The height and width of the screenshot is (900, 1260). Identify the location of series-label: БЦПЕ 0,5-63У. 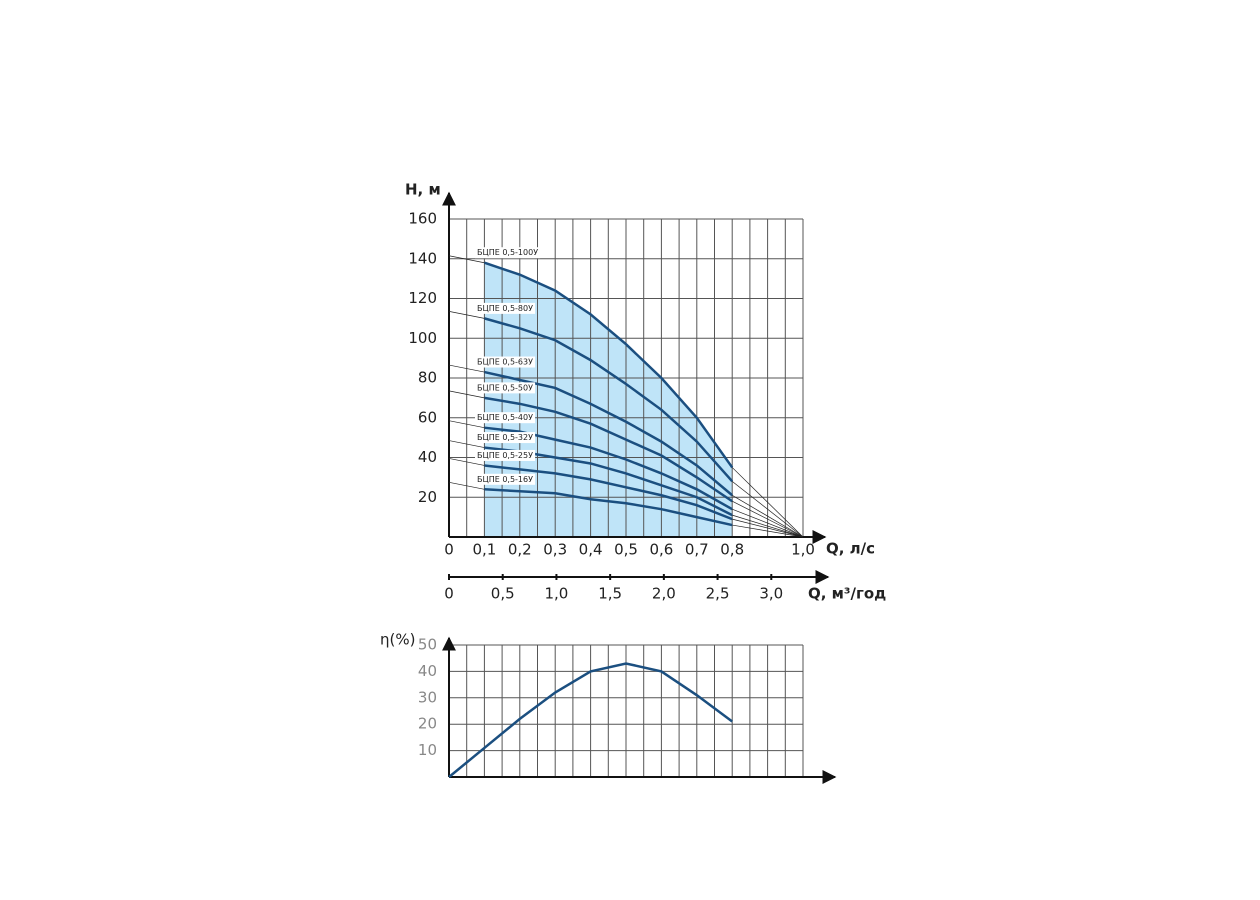
(505, 362).